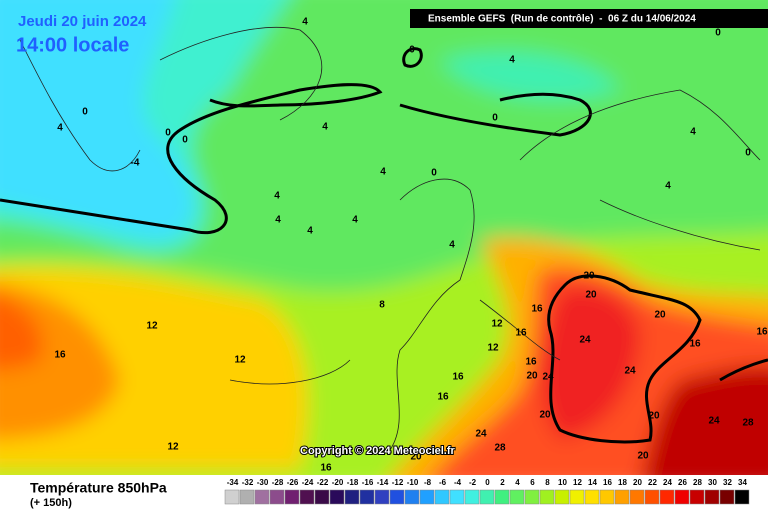  Describe the element at coordinates (308, 482) in the screenshot. I see `colorbar-label: -24` at that location.